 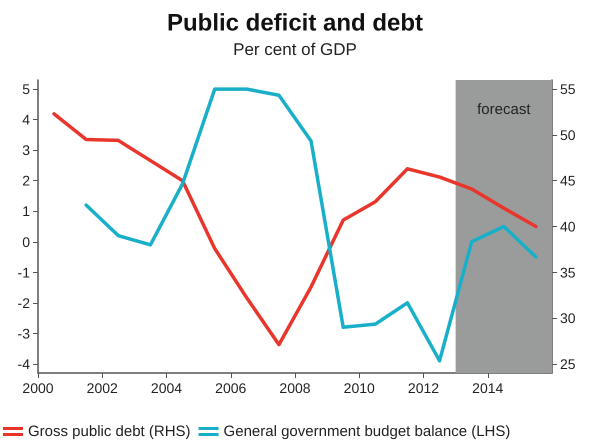 I want to click on y-tick-label: -4, so click(x=24, y=364).